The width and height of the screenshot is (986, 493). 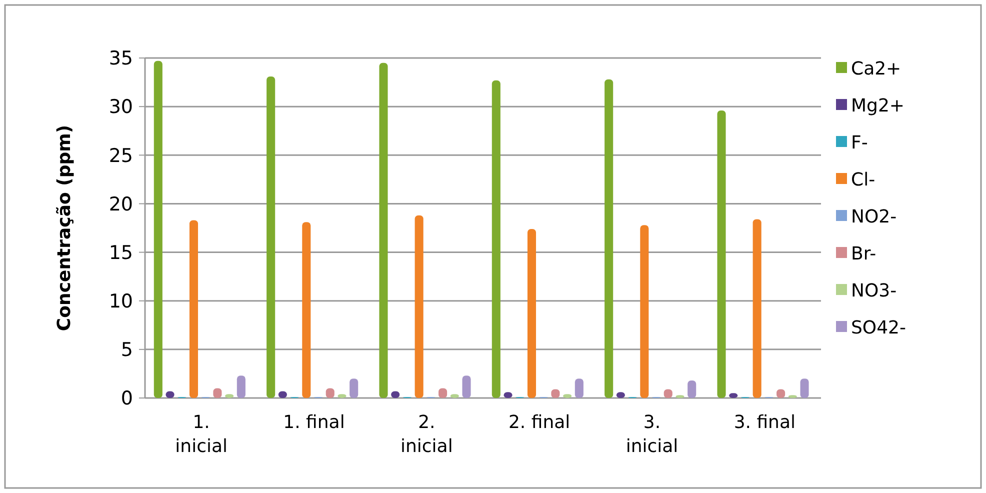 I want to click on x-tick-label: 1. inicial, so click(x=201, y=434).